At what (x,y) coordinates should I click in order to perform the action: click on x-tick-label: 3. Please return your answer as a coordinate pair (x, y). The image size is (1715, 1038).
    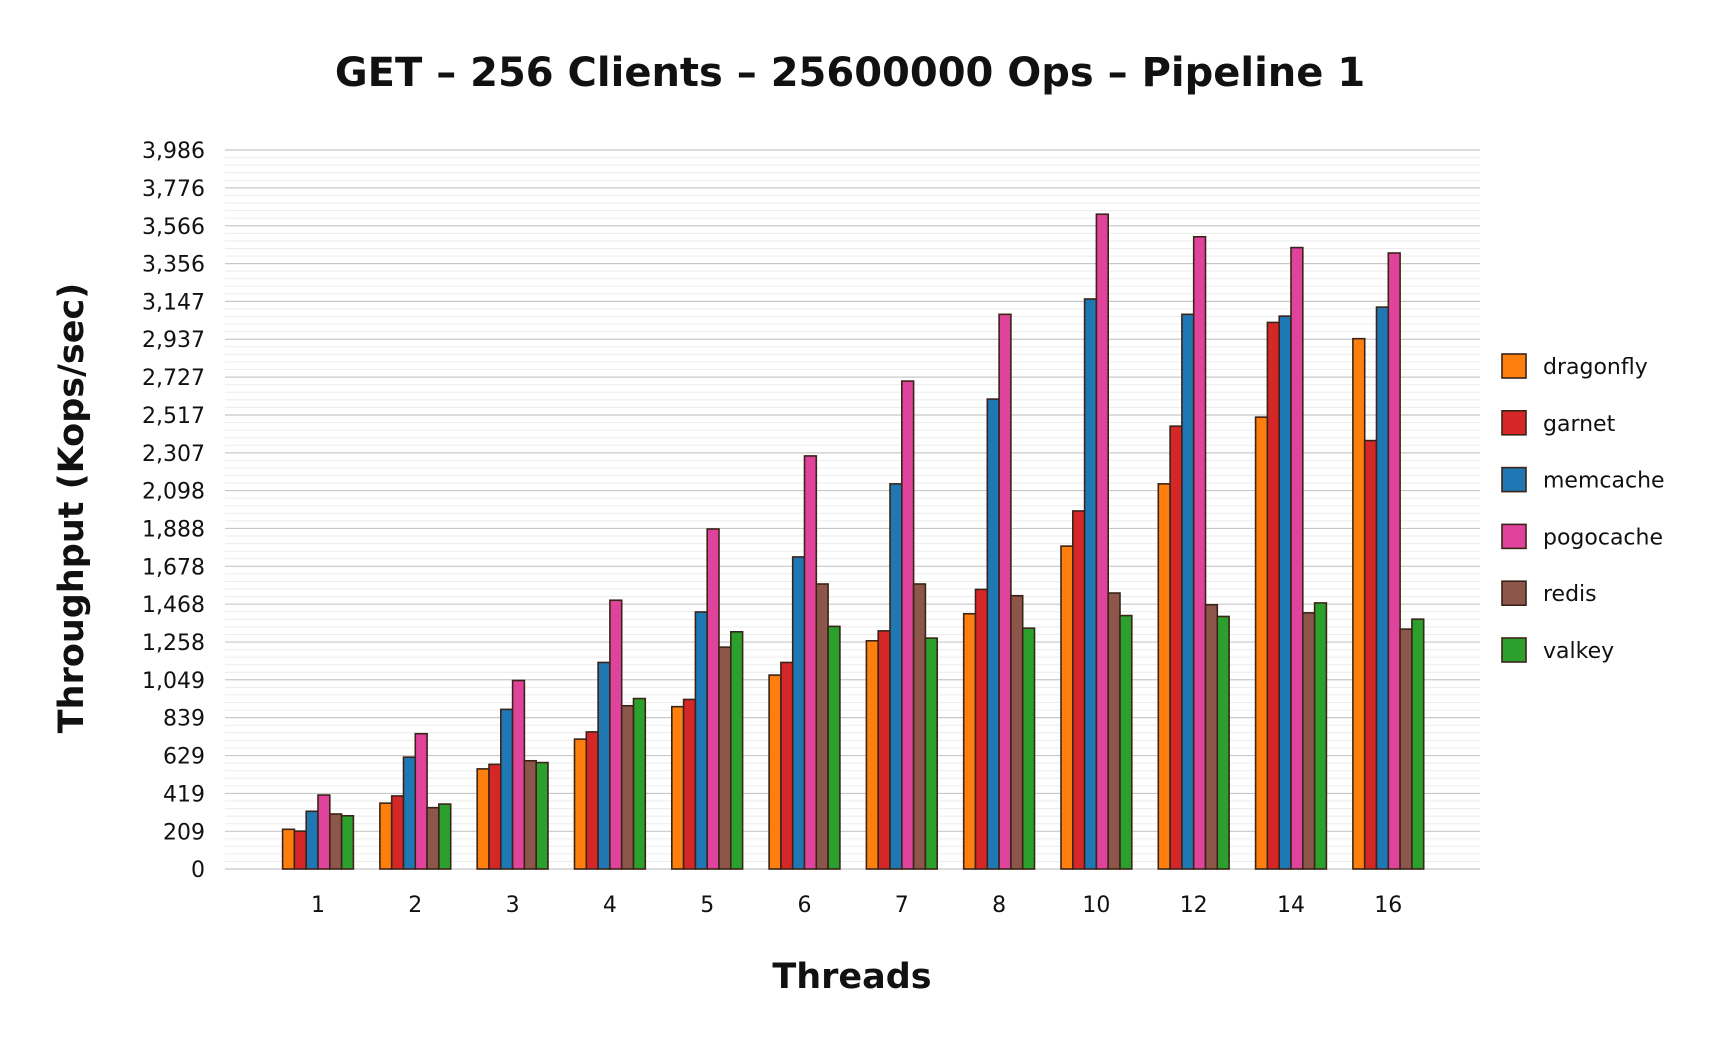
    Looking at the image, I should click on (513, 905).